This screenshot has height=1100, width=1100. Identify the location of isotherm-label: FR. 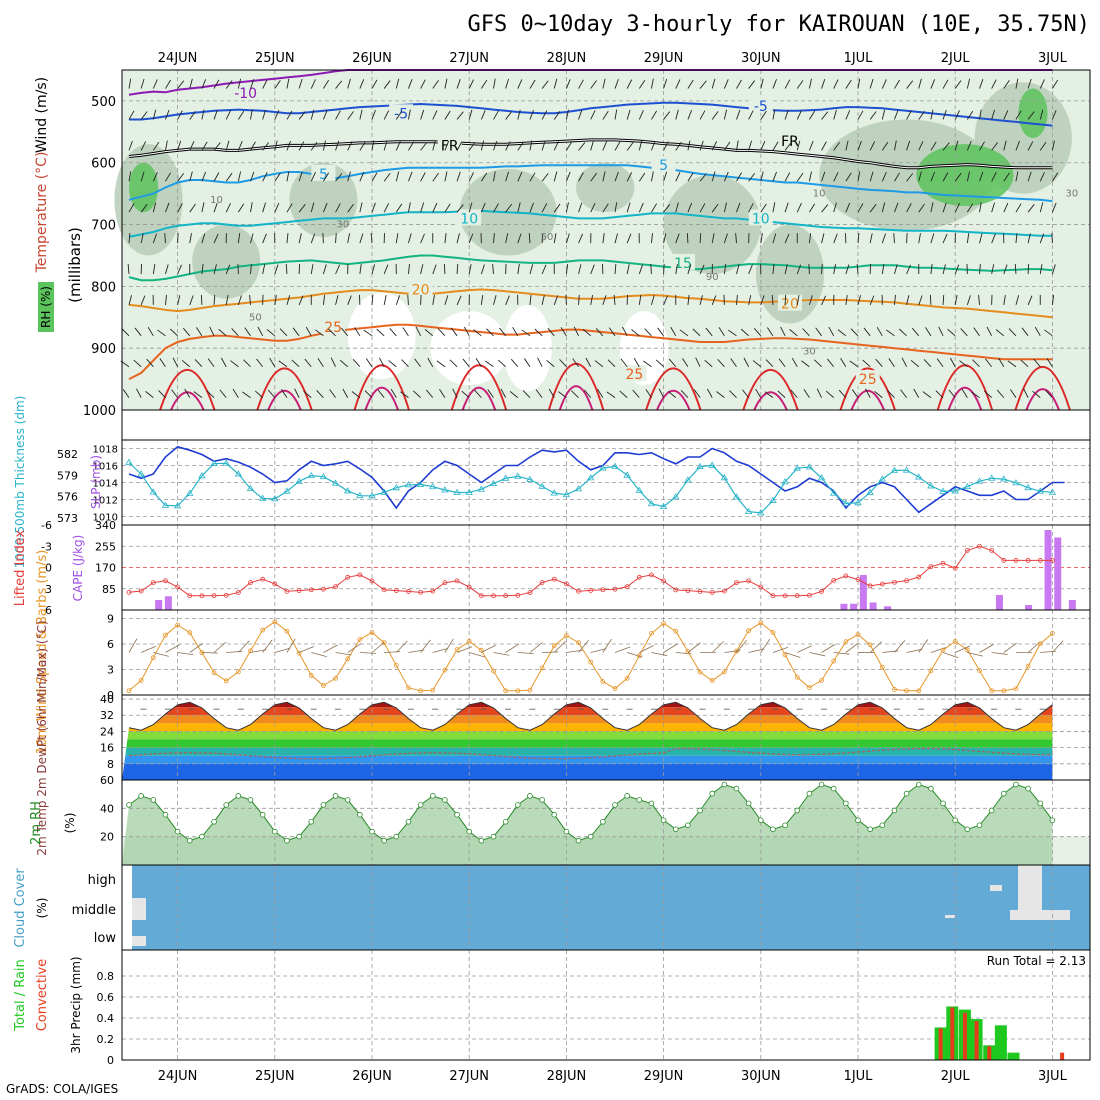
(450, 146).